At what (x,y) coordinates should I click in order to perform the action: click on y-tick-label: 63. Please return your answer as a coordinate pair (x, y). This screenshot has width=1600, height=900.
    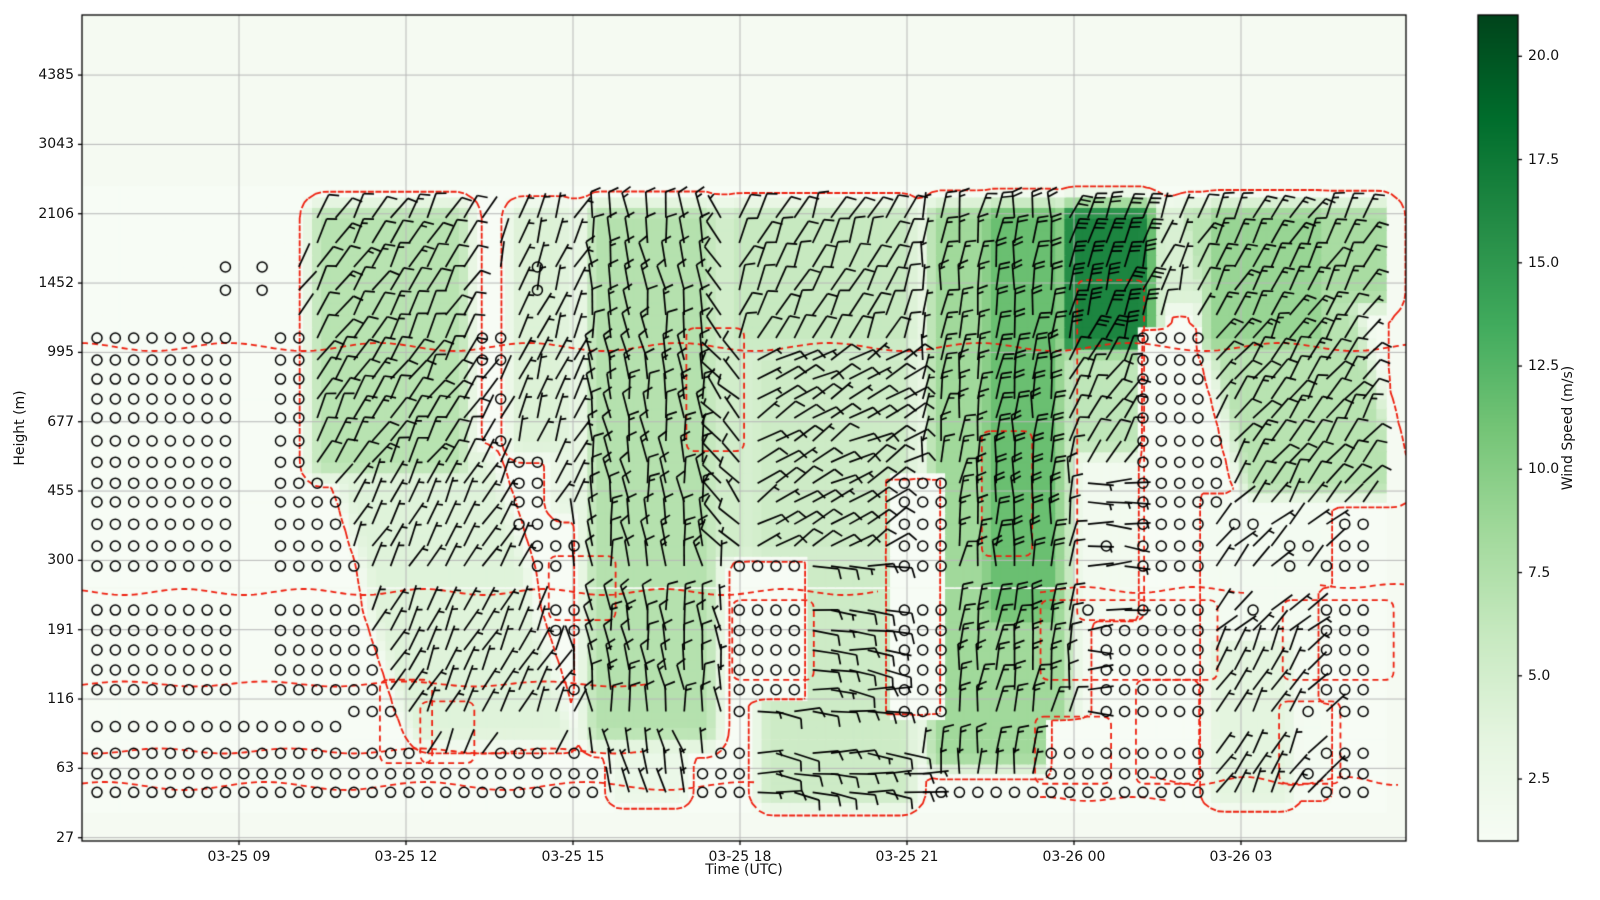
    Looking at the image, I should click on (65, 768).